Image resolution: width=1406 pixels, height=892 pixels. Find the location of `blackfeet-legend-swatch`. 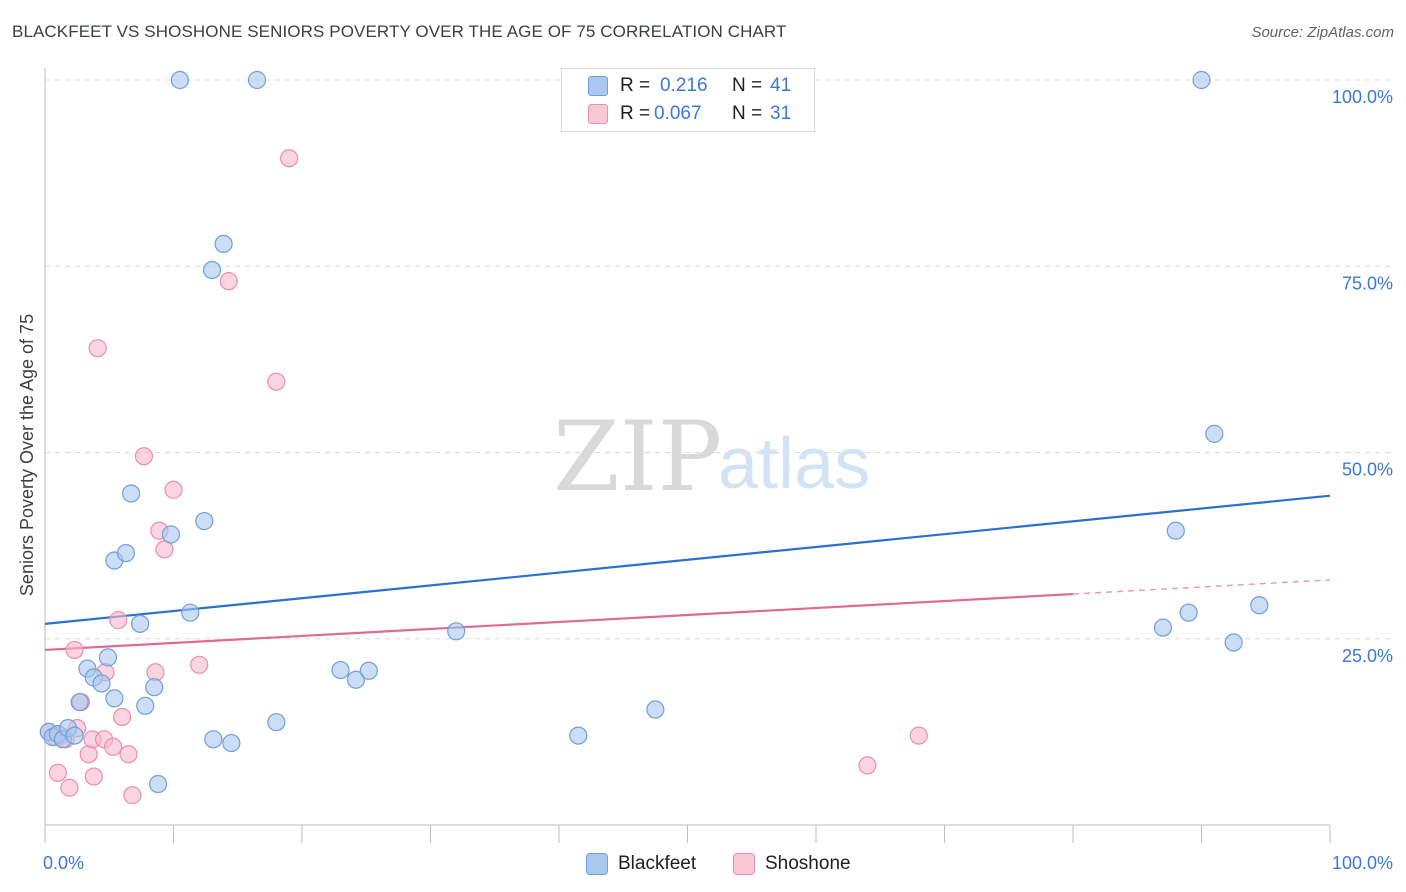

blackfeet-legend-swatch is located at coordinates (597, 864).